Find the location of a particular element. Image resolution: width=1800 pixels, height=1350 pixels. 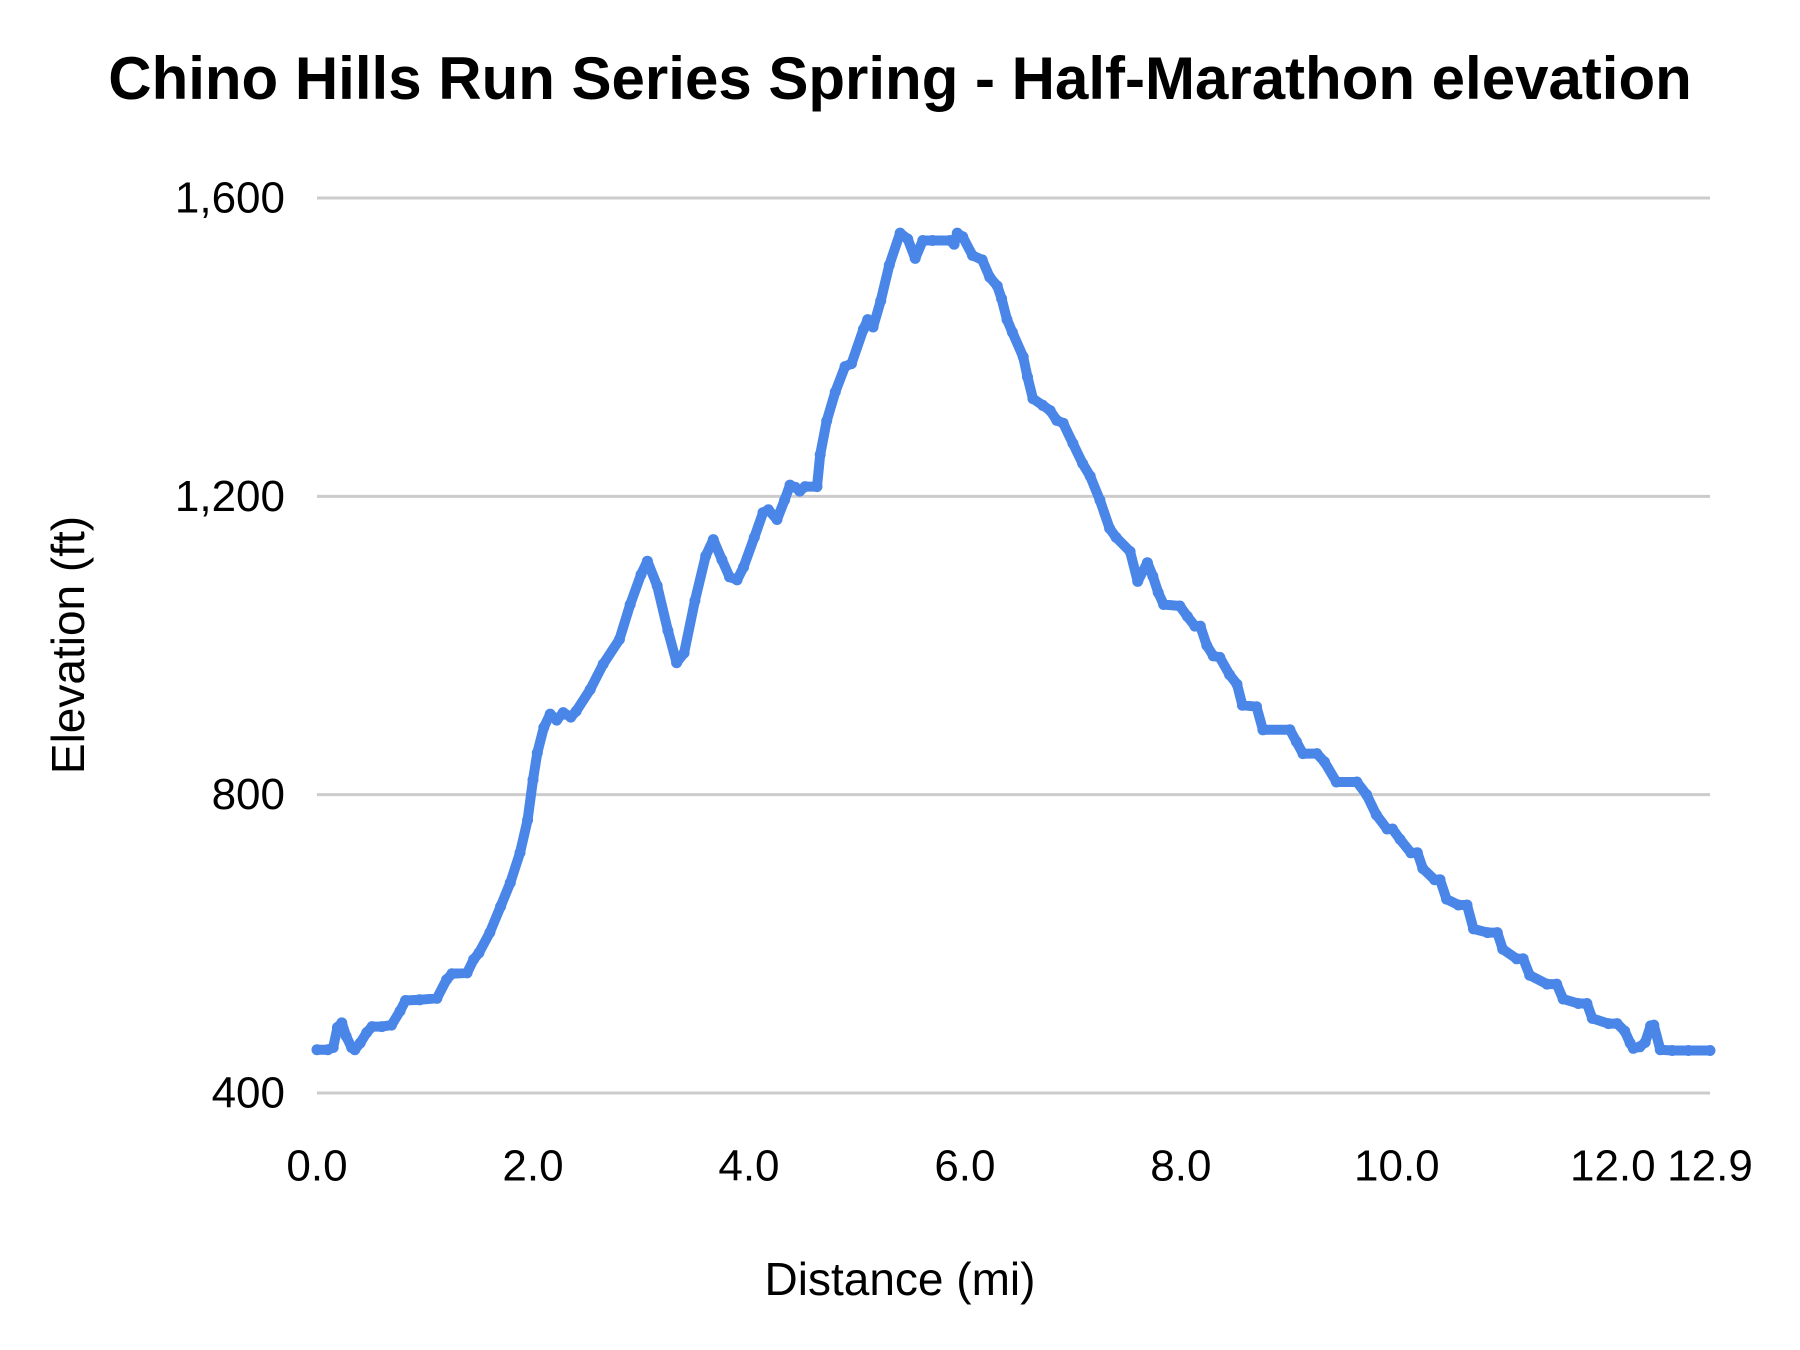

y-tick-label: 1,600 is located at coordinates (230, 198).